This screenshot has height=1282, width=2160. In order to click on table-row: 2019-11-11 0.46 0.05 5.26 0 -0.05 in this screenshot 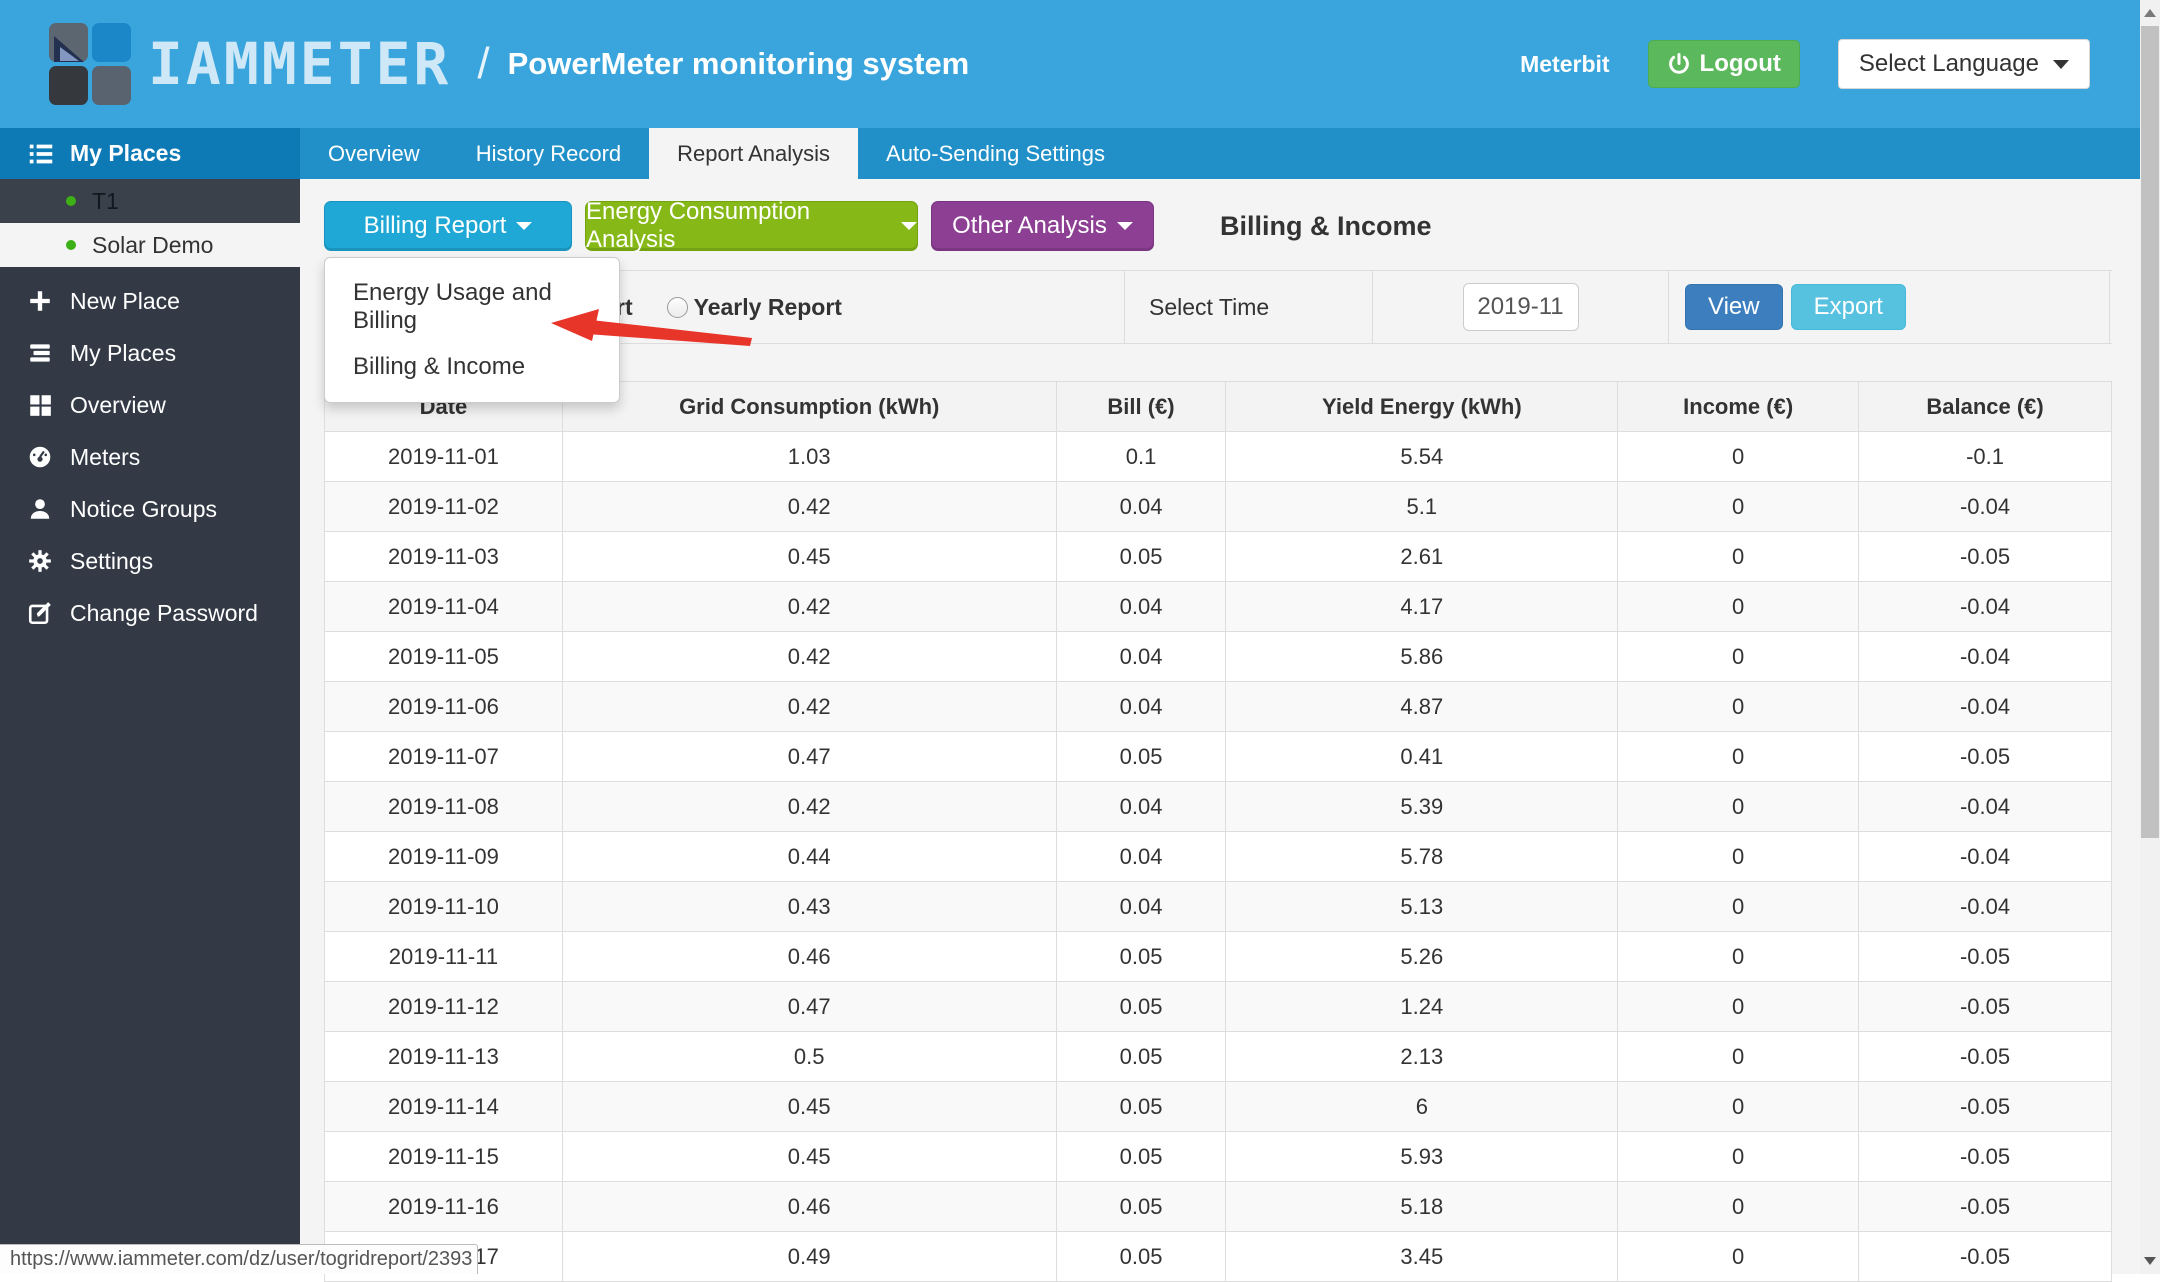, I will do `click(1218, 956)`.